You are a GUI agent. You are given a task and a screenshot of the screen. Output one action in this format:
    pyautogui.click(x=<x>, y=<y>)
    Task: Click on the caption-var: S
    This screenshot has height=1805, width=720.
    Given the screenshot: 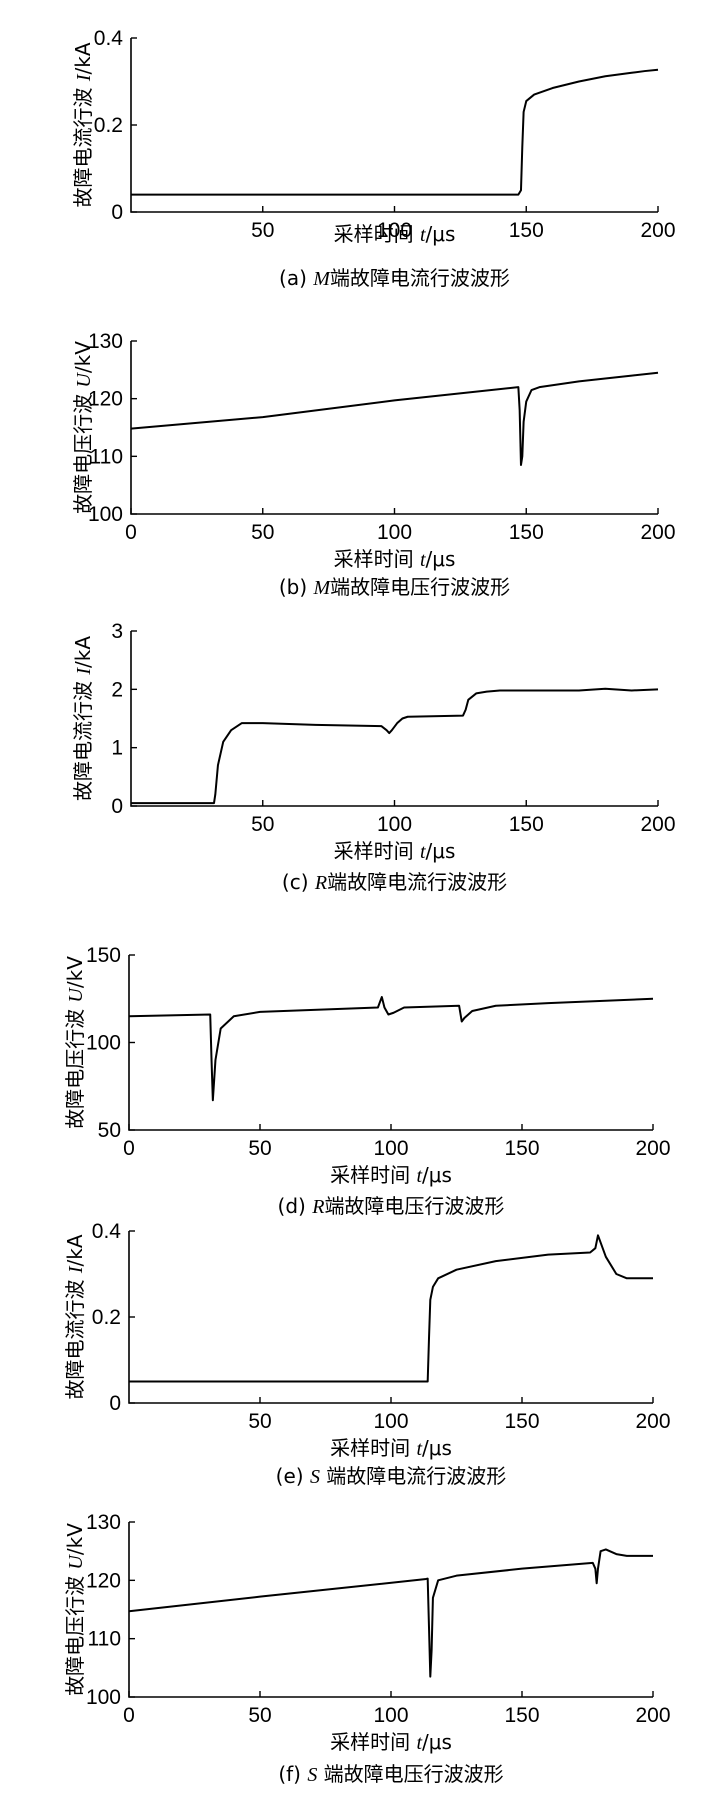 What is the action you would take?
    pyautogui.click(x=312, y=1775)
    